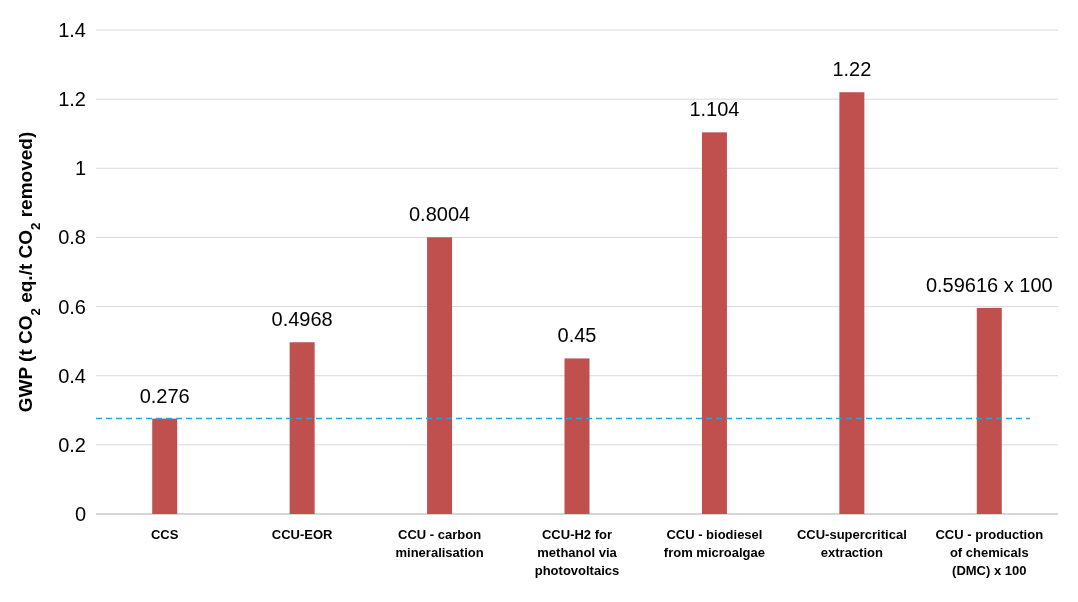  Describe the element at coordinates (577, 552) in the screenshot. I see `x-tick-label: CCU-H2 for methanol via photovoltaics` at that location.